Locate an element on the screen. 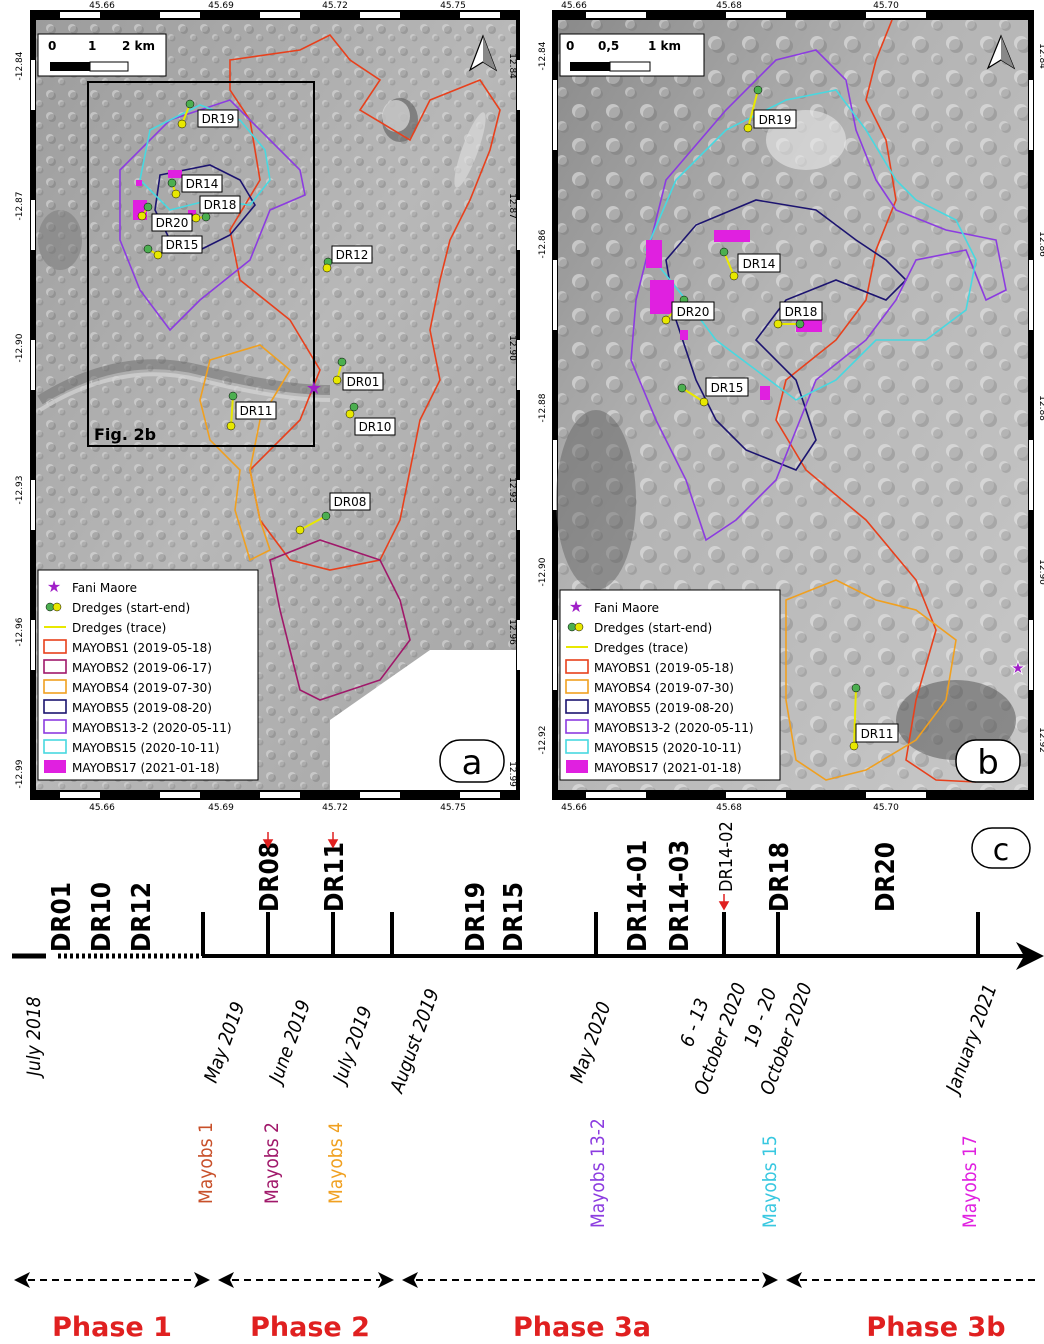 The image size is (1044, 1344). svg-text: c is located at coordinates (1001, 850).